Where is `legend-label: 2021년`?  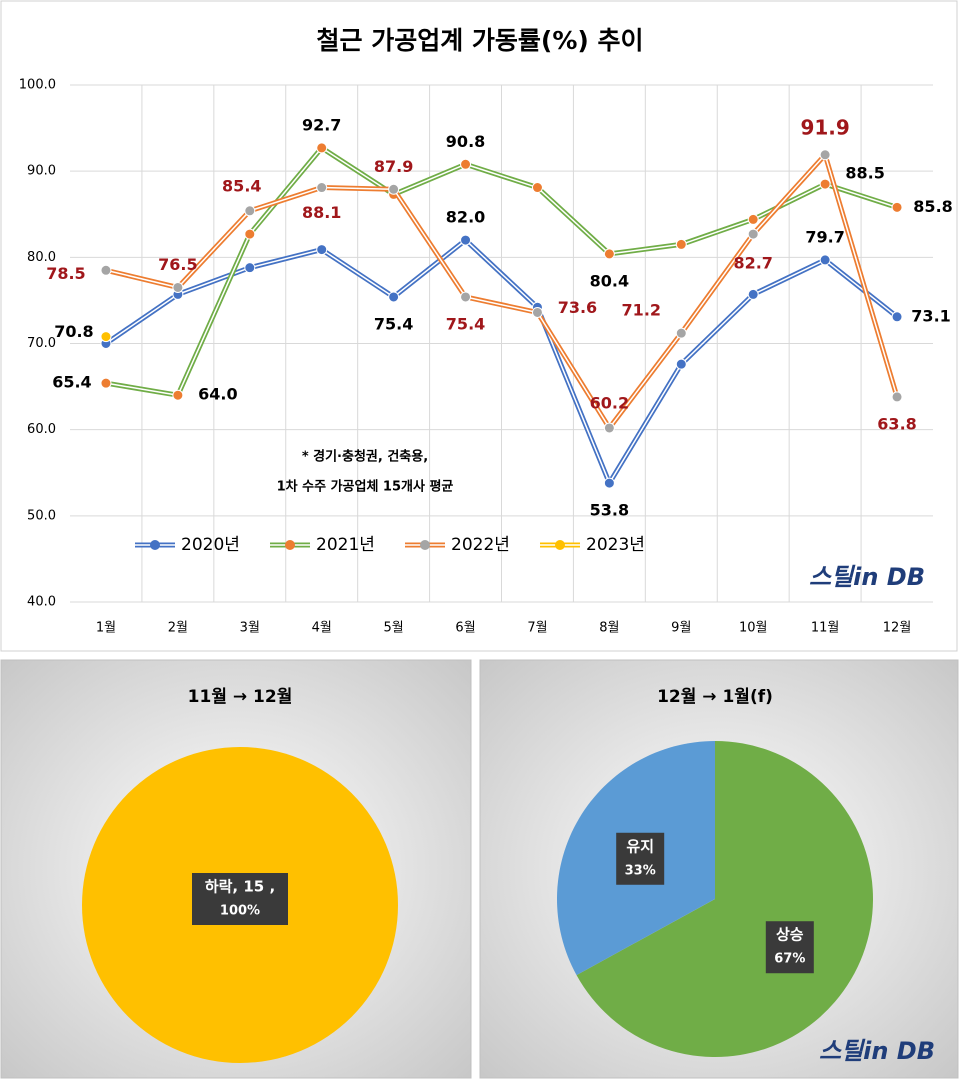
legend-label: 2021년 is located at coordinates (345, 545).